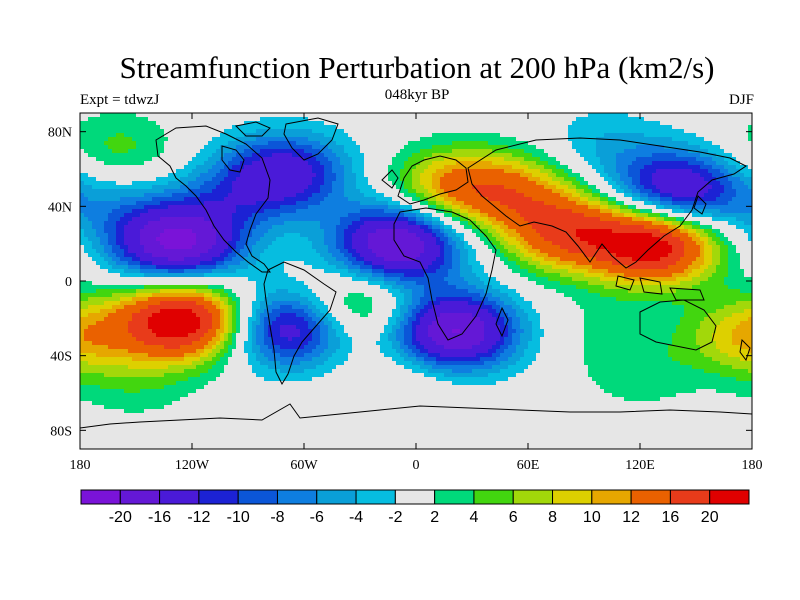  What do you see at coordinates (60, 133) in the screenshot?
I see `y-tick-label: 80N` at bounding box center [60, 133].